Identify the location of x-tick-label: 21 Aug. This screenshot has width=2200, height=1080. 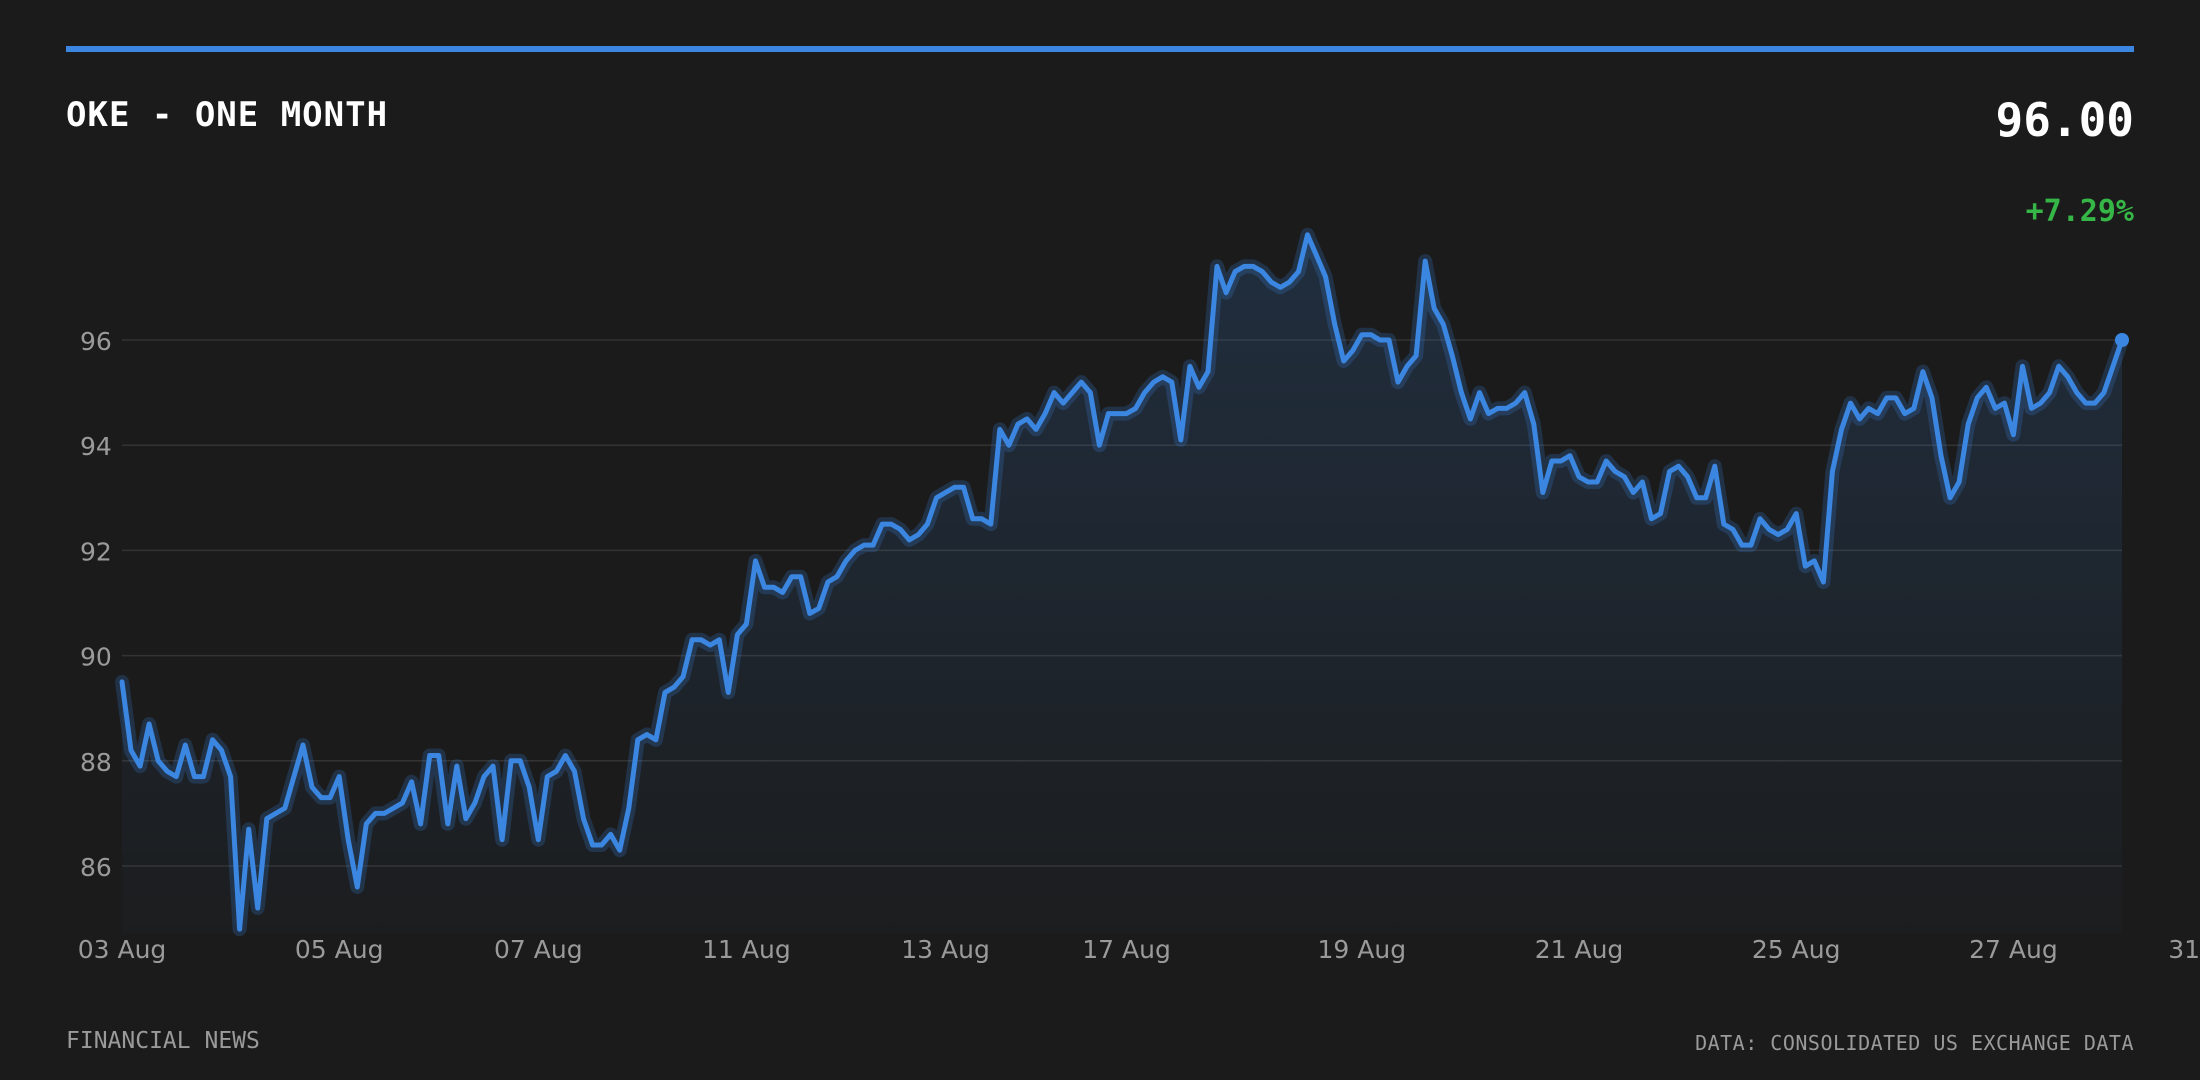
(1579, 949).